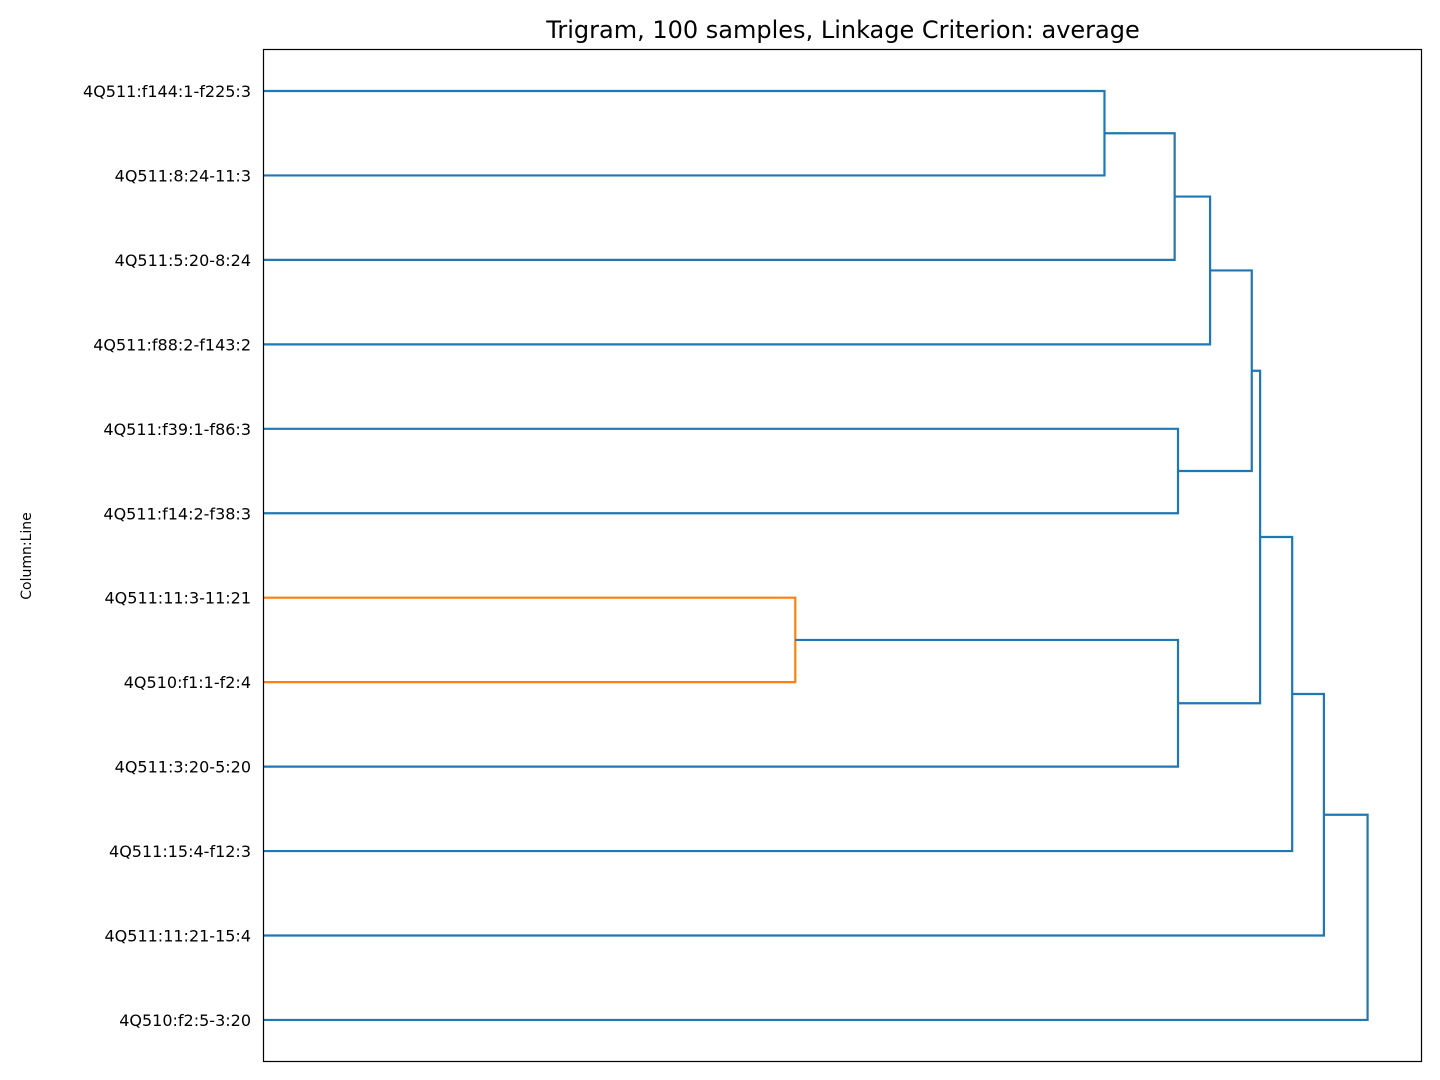  Describe the element at coordinates (183, 175) in the screenshot. I see `leaf-label: 4Q511:8:24-11:3` at that location.